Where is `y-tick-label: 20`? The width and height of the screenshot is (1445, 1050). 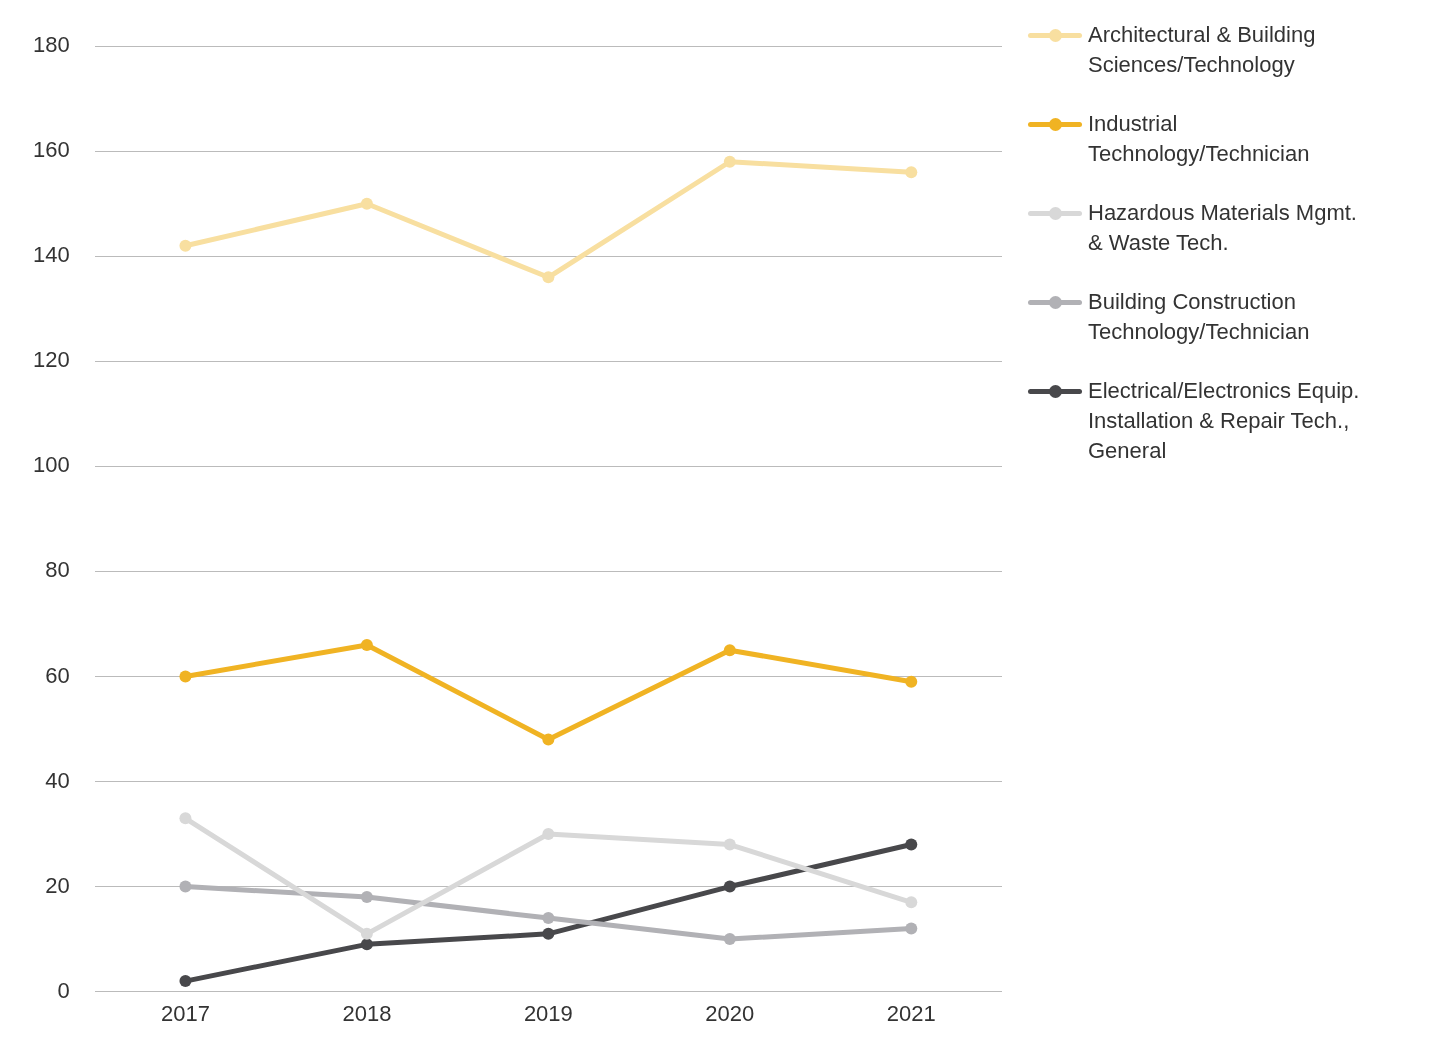
y-tick-label: 20 is located at coordinates (57, 885).